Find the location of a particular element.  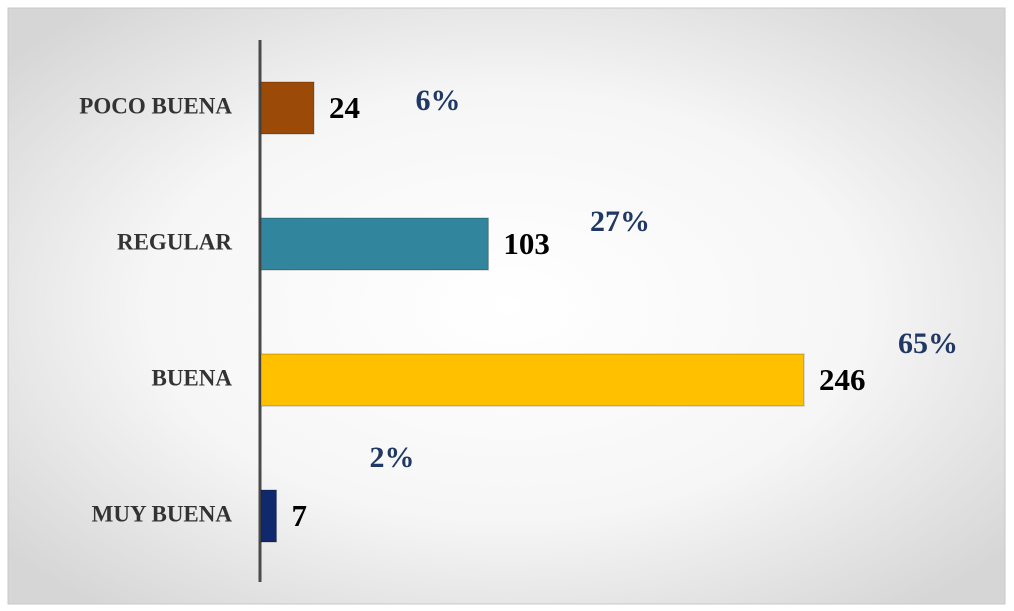

category-label: MUY BUENA is located at coordinates (162, 513).